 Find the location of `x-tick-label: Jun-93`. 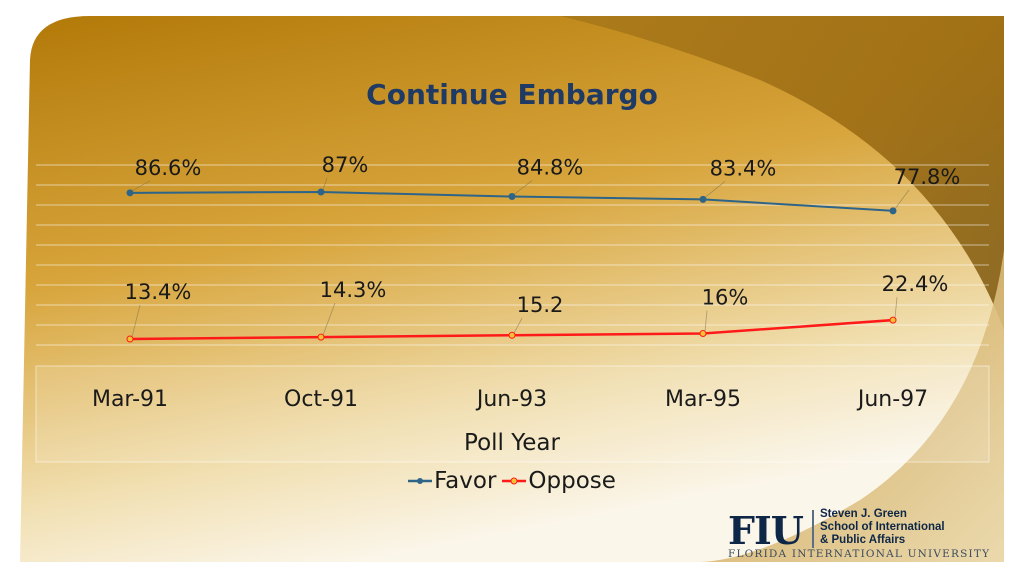

x-tick-label: Jun-93 is located at coordinates (511, 399).